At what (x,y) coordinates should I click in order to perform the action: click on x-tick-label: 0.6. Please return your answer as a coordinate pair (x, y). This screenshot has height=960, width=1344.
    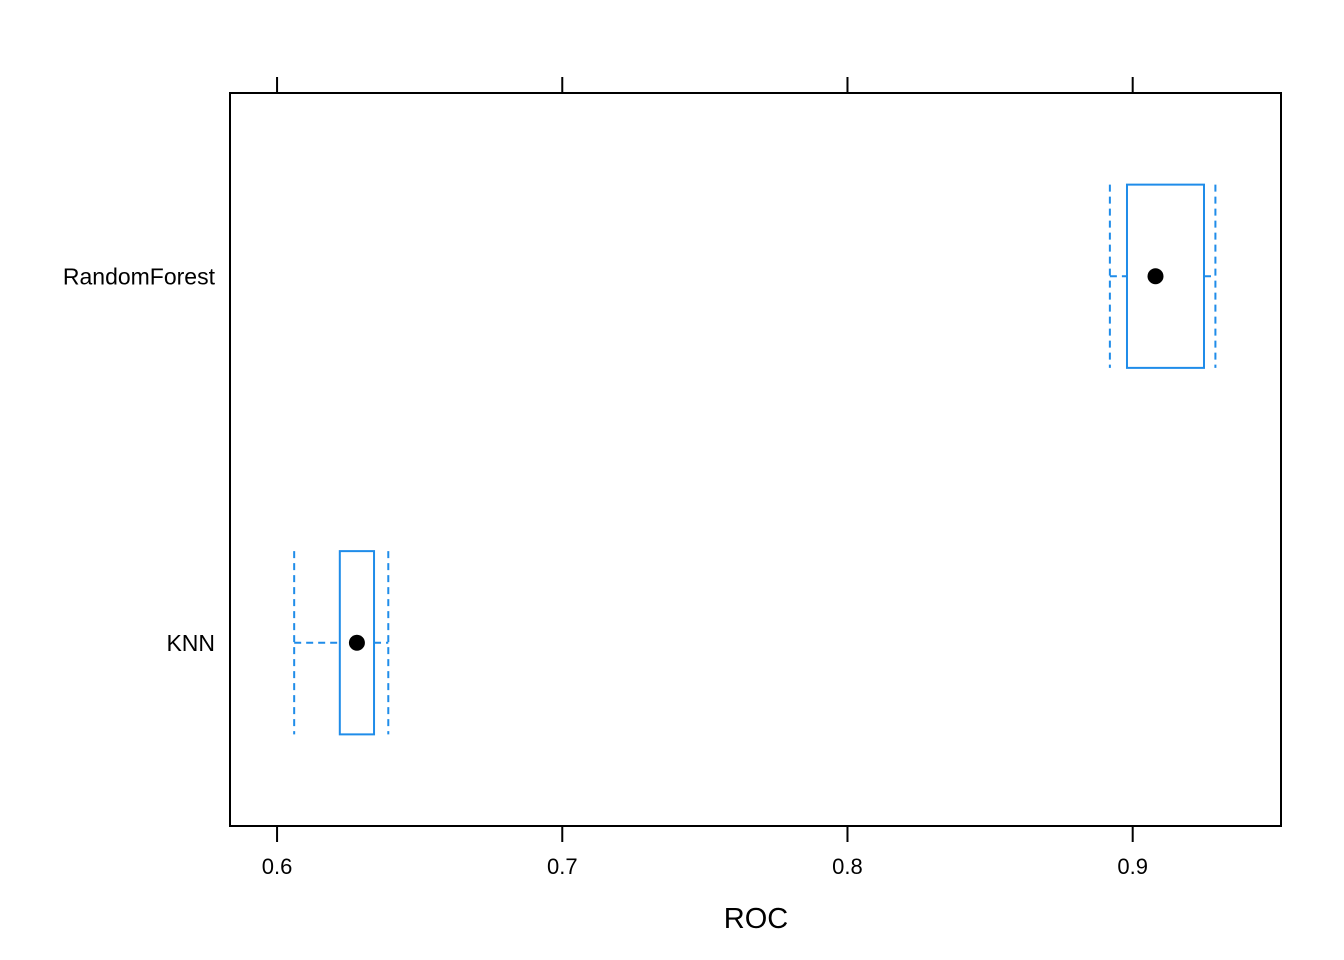
    Looking at the image, I should click on (277, 866).